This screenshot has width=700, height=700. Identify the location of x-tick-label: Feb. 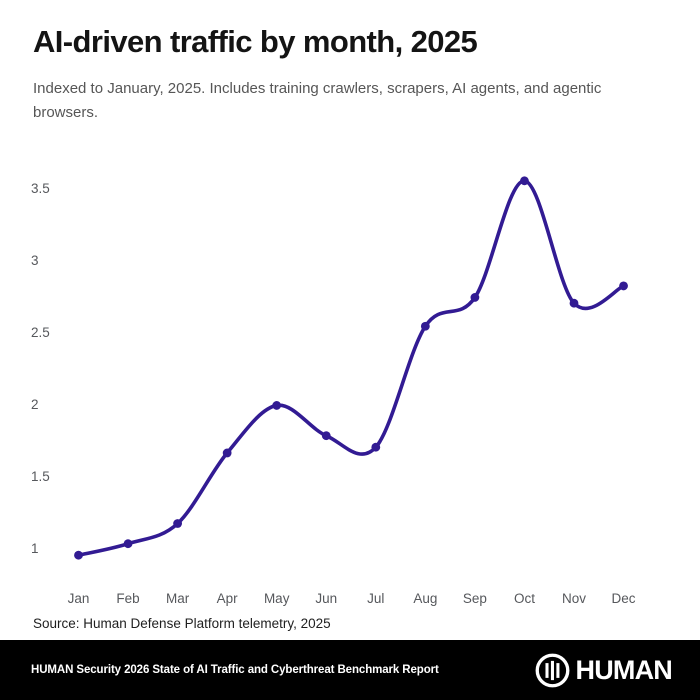
(127, 598).